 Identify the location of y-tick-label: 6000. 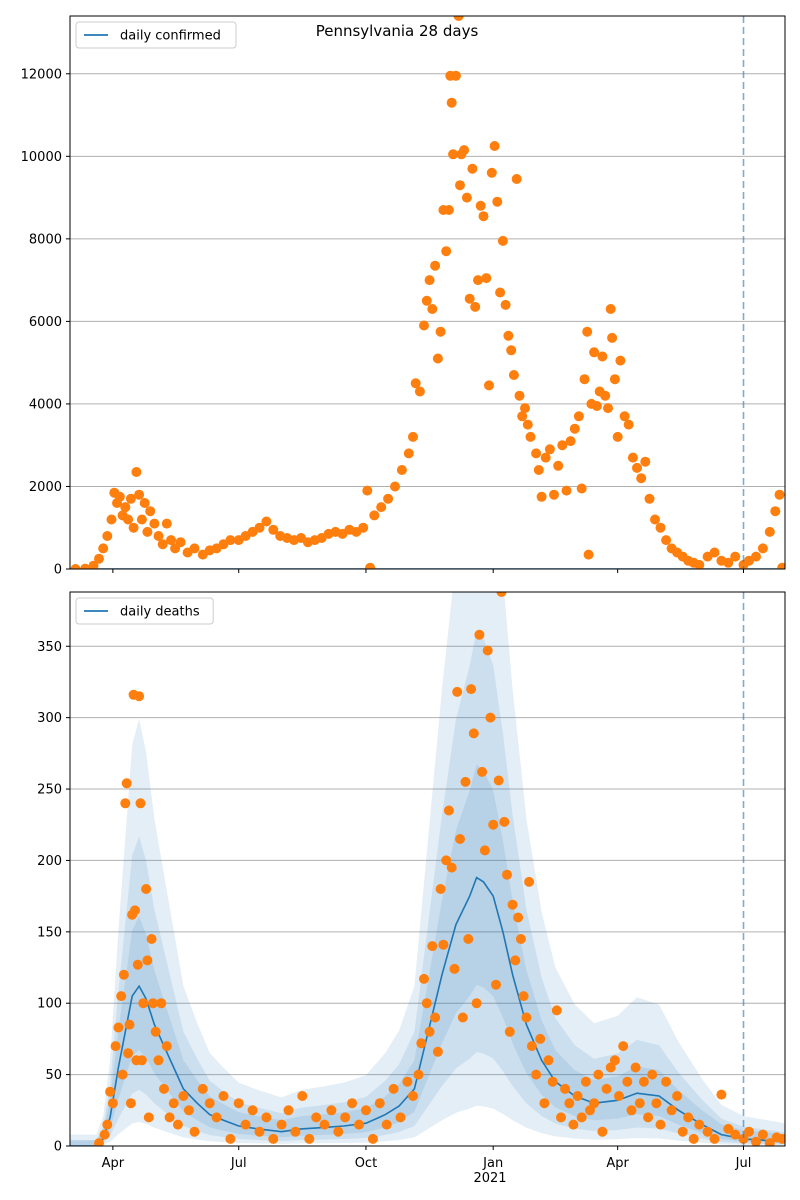
(45, 322).